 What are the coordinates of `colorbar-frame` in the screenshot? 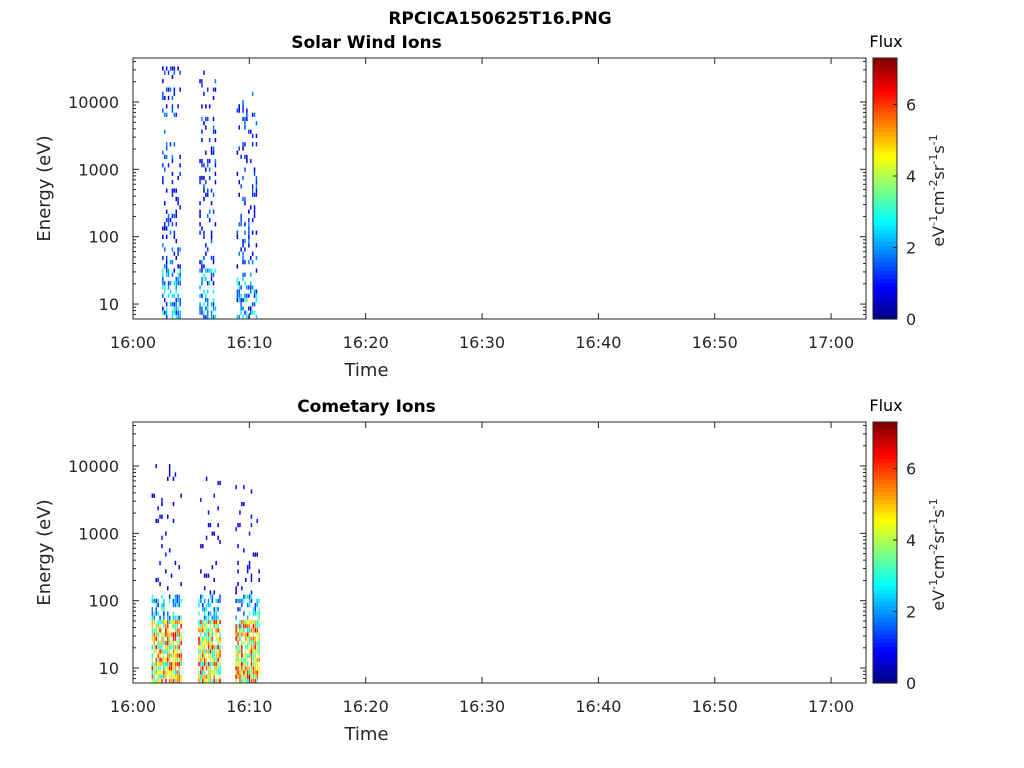 It's located at (885, 188).